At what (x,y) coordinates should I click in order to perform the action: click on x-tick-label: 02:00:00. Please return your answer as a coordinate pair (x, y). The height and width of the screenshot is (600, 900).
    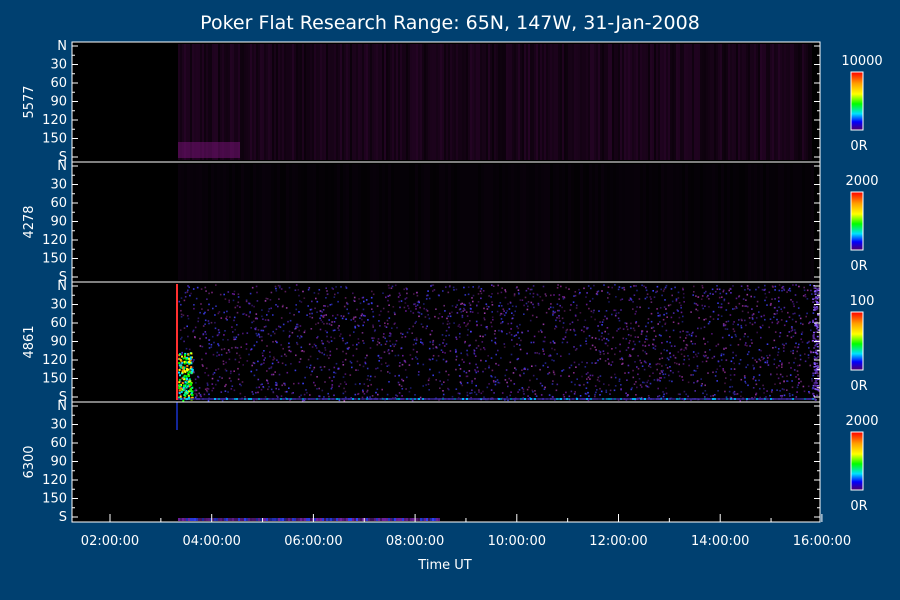
    Looking at the image, I should click on (110, 541).